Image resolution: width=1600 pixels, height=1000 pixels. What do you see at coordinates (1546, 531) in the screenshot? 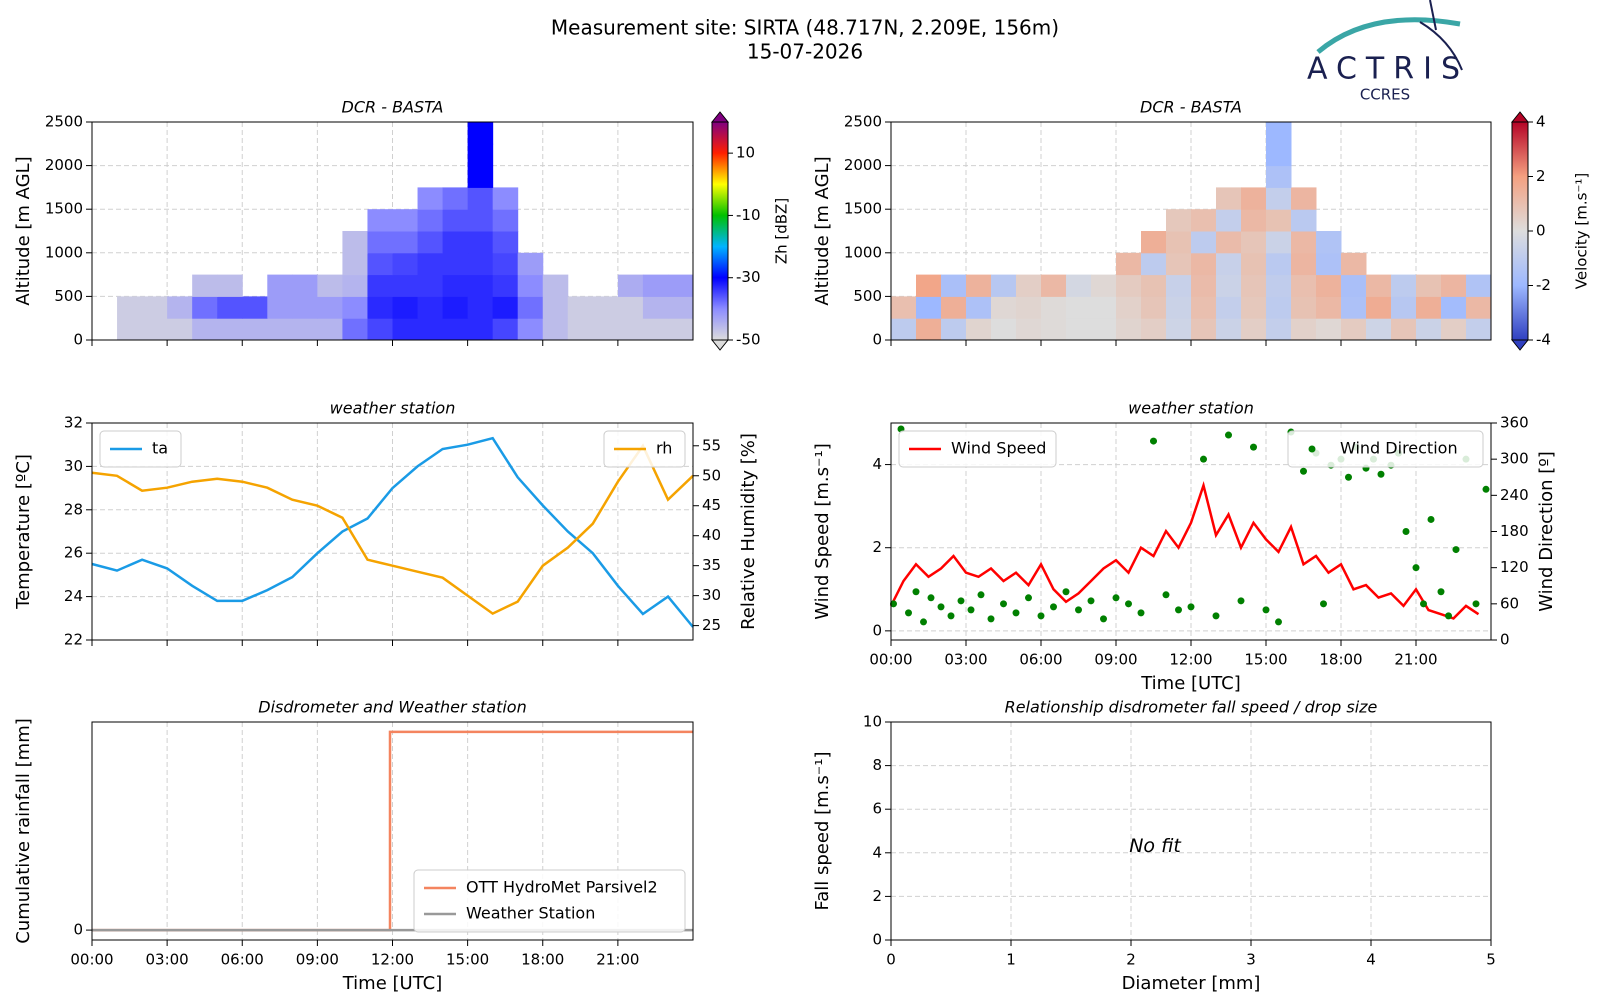
I see `y2-axis-label: Wind Direction [º]` at bounding box center [1546, 531].